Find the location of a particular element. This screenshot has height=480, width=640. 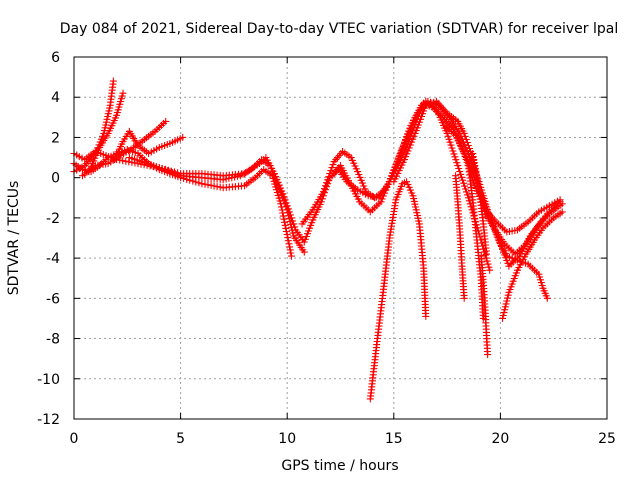

y-tick-label: 4 is located at coordinates (55, 98).